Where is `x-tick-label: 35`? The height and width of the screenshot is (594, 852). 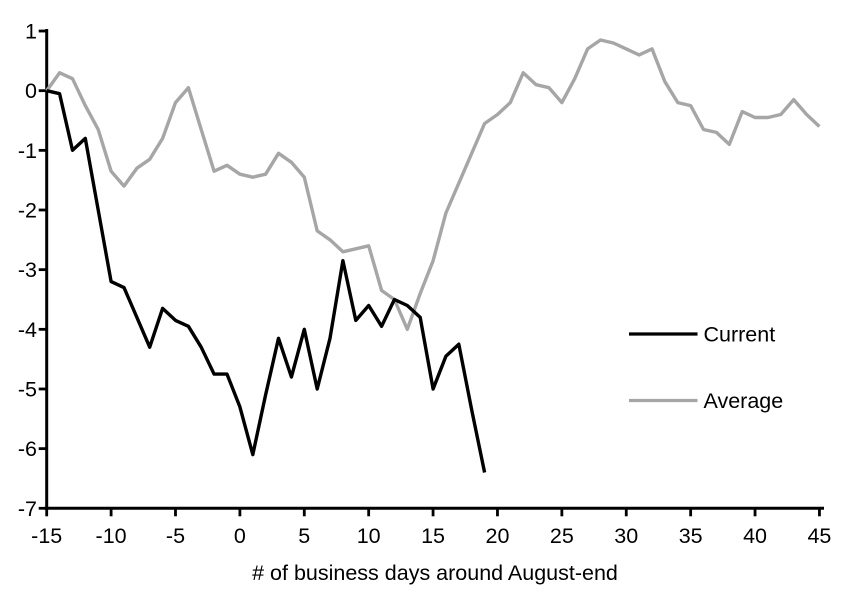
x-tick-label: 35 is located at coordinates (691, 536).